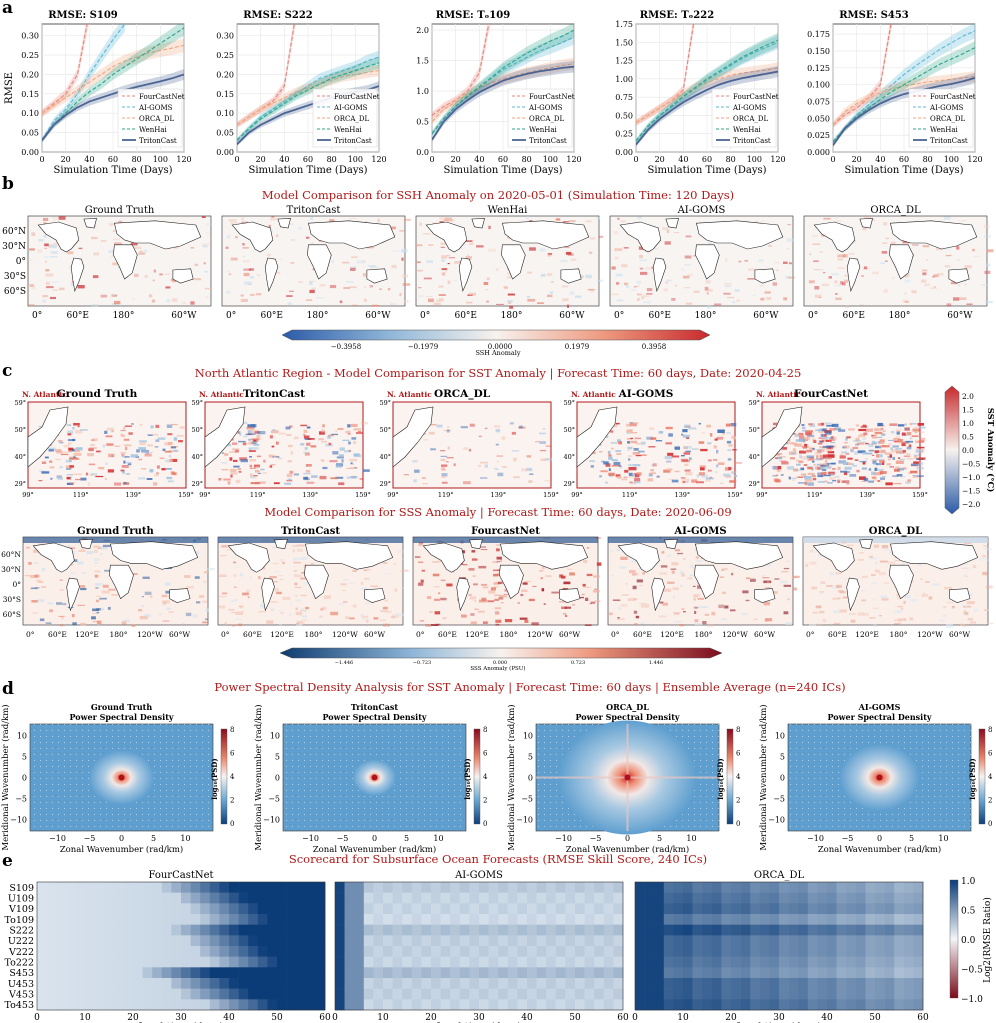 The width and height of the screenshot is (996, 1023). I want to click on arctic-band, so click(505, 540).